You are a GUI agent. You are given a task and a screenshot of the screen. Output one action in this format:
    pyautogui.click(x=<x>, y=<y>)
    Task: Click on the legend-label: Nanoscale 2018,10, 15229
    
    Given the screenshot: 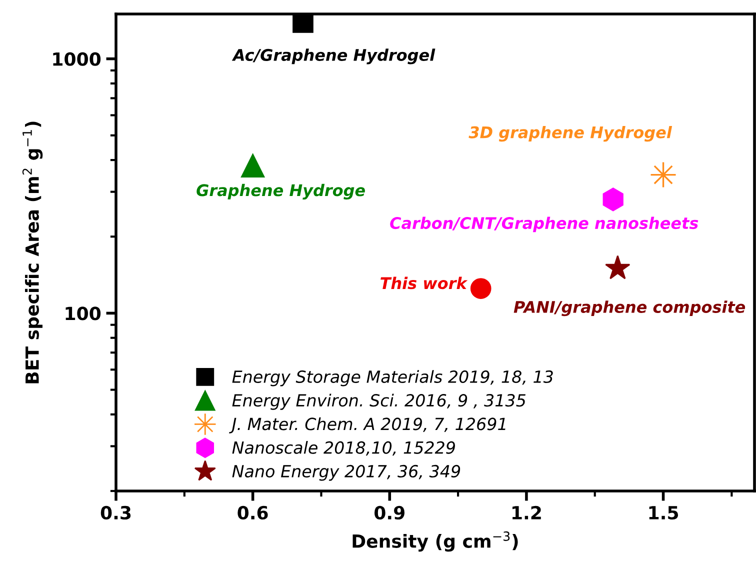 What is the action you would take?
    pyautogui.click(x=343, y=448)
    